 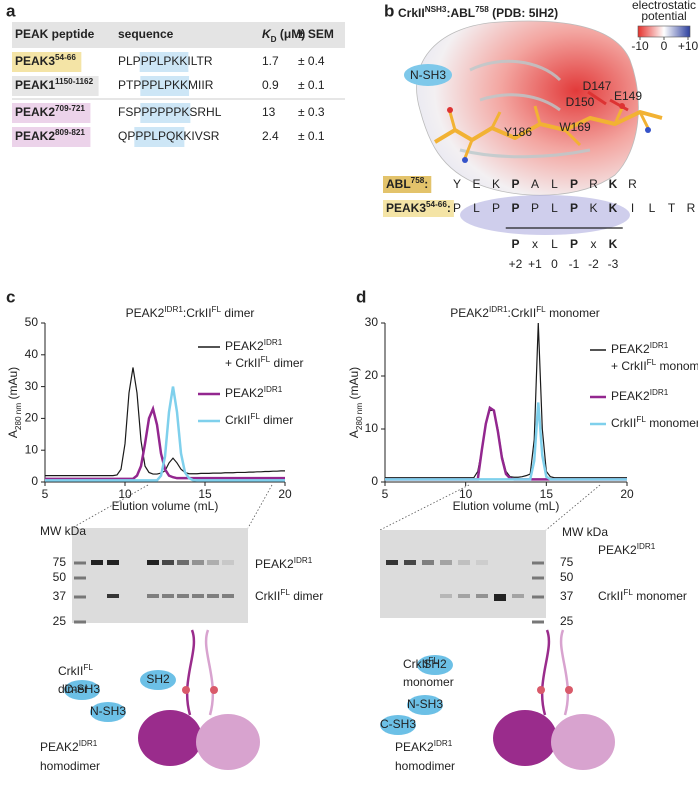 What do you see at coordinates (129, 112) in the screenshot?
I see `sequence-part: FSP` at bounding box center [129, 112].